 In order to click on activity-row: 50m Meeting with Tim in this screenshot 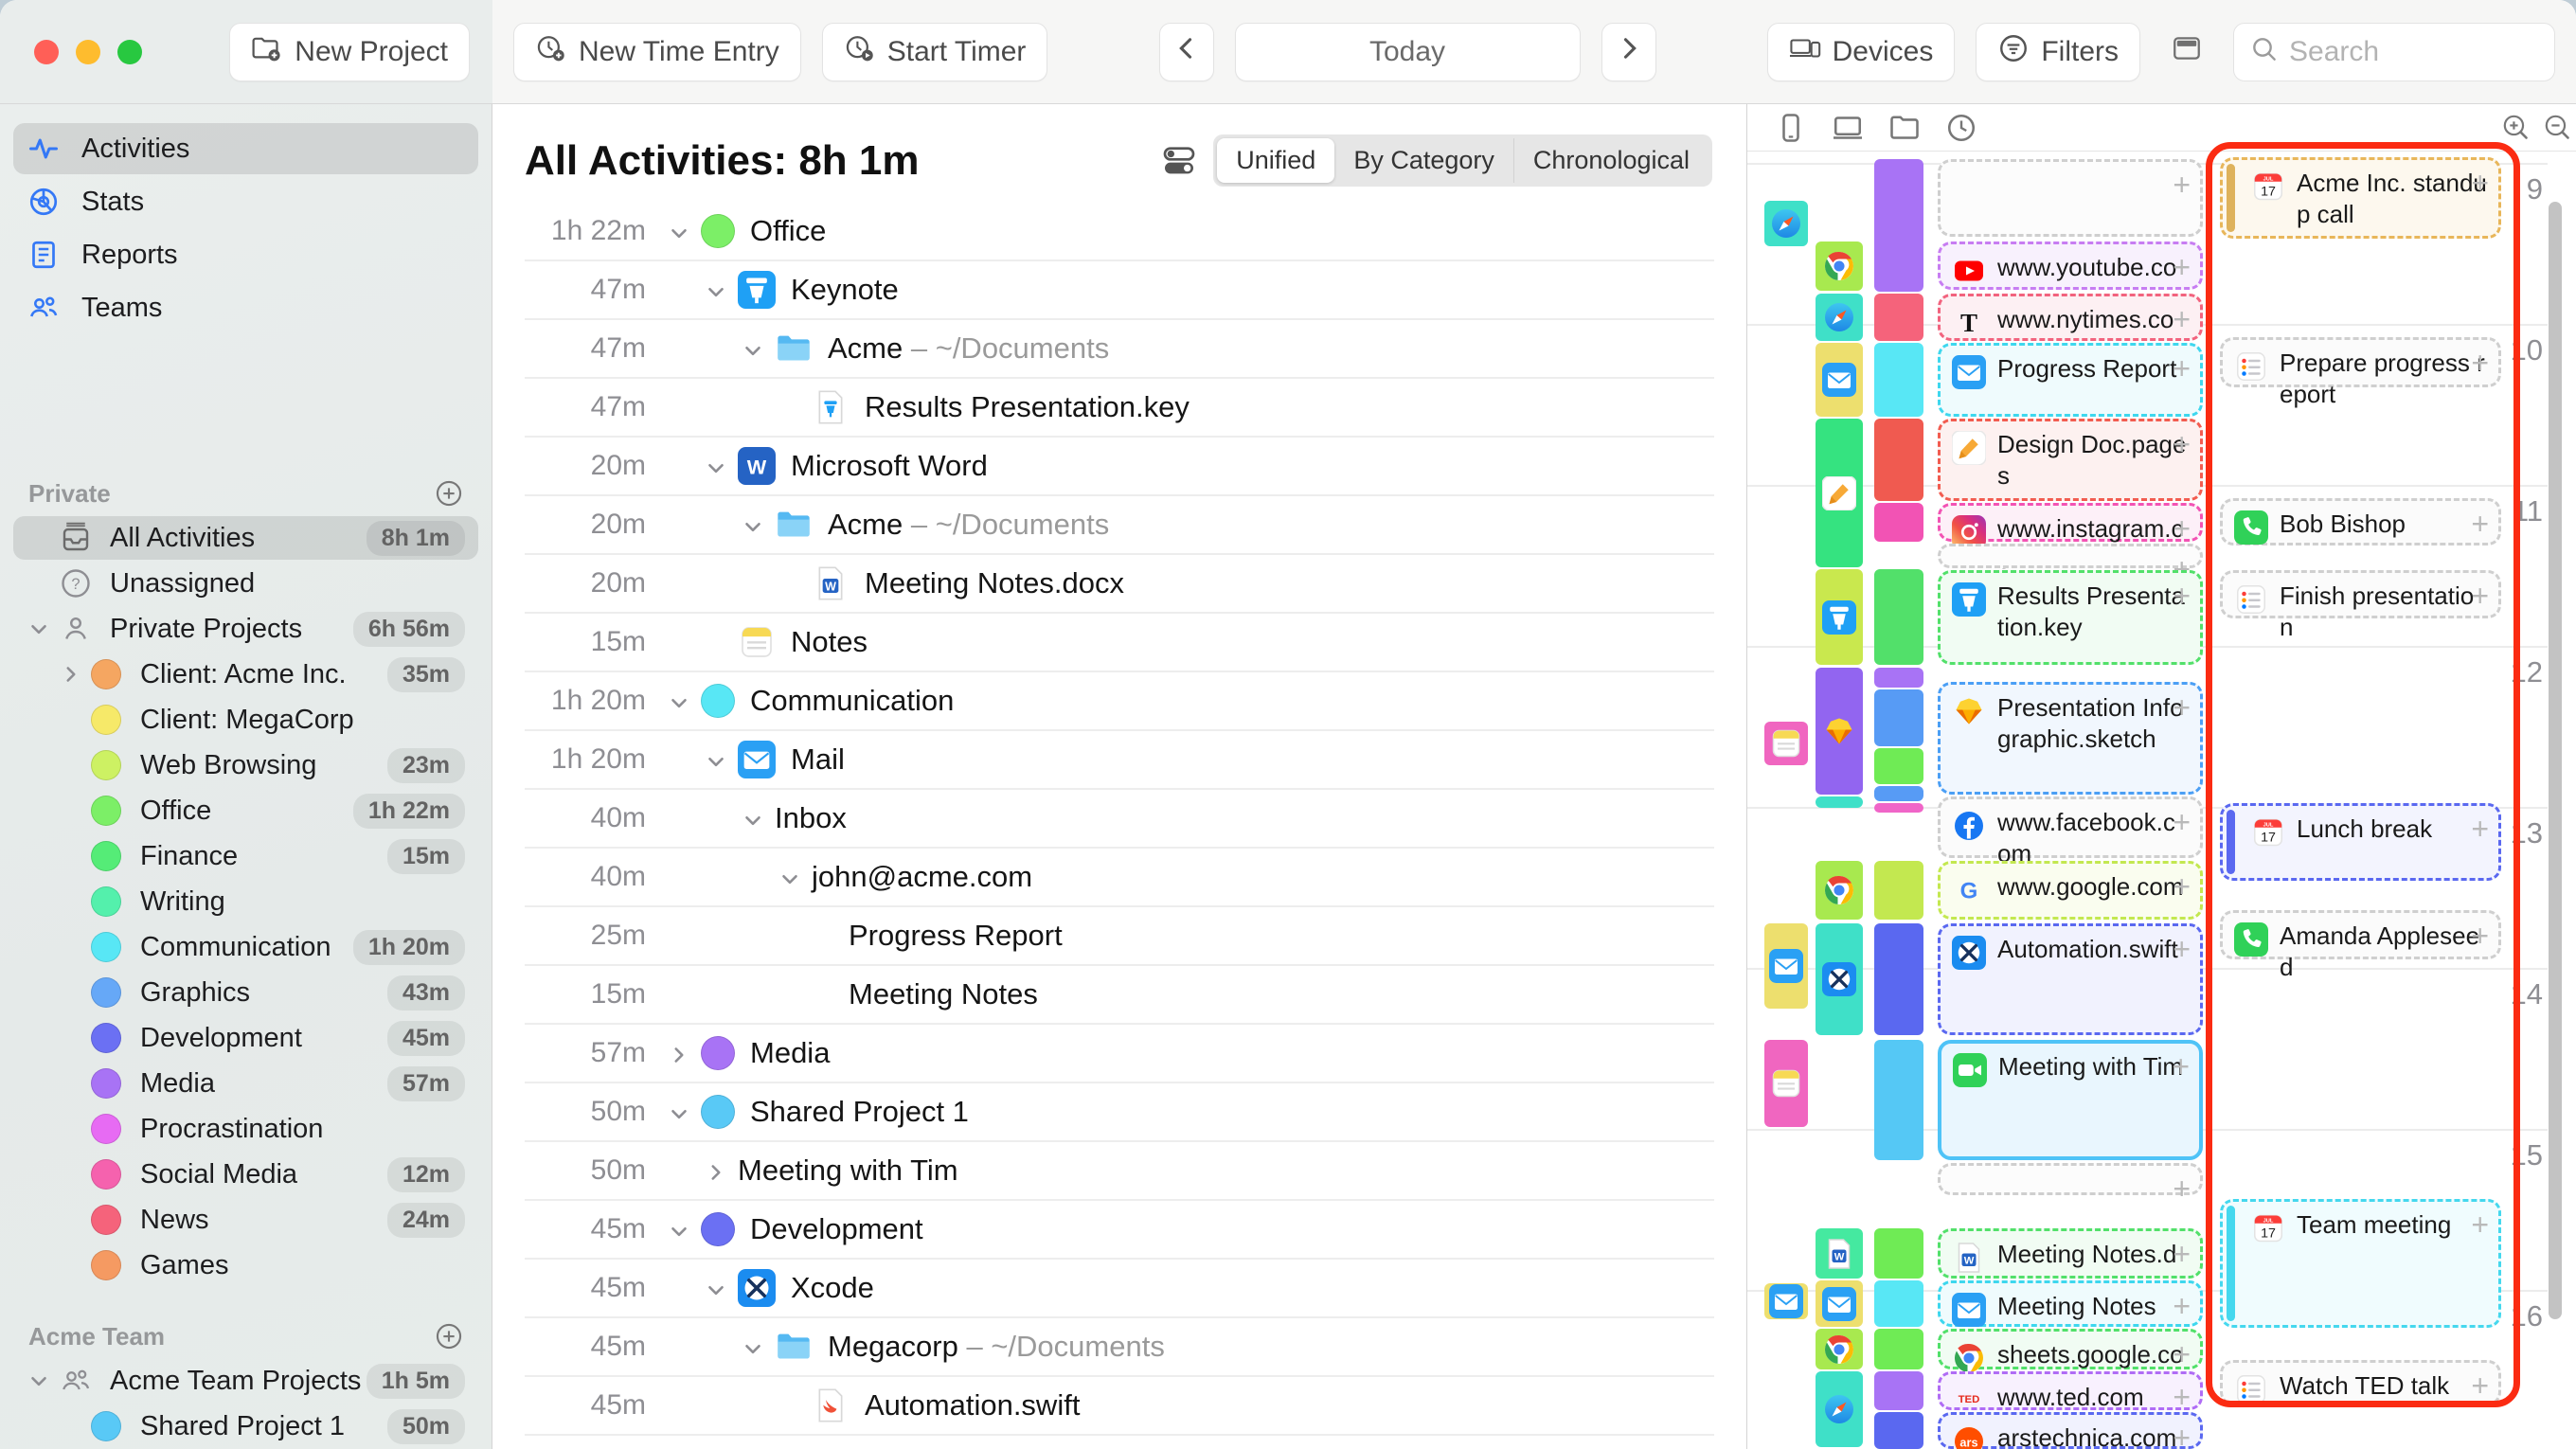, I will do `click(1119, 1171)`.